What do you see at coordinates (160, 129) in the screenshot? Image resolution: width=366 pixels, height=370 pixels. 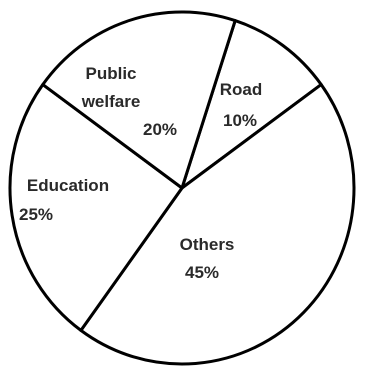 I see `slice-value-label: 20%` at bounding box center [160, 129].